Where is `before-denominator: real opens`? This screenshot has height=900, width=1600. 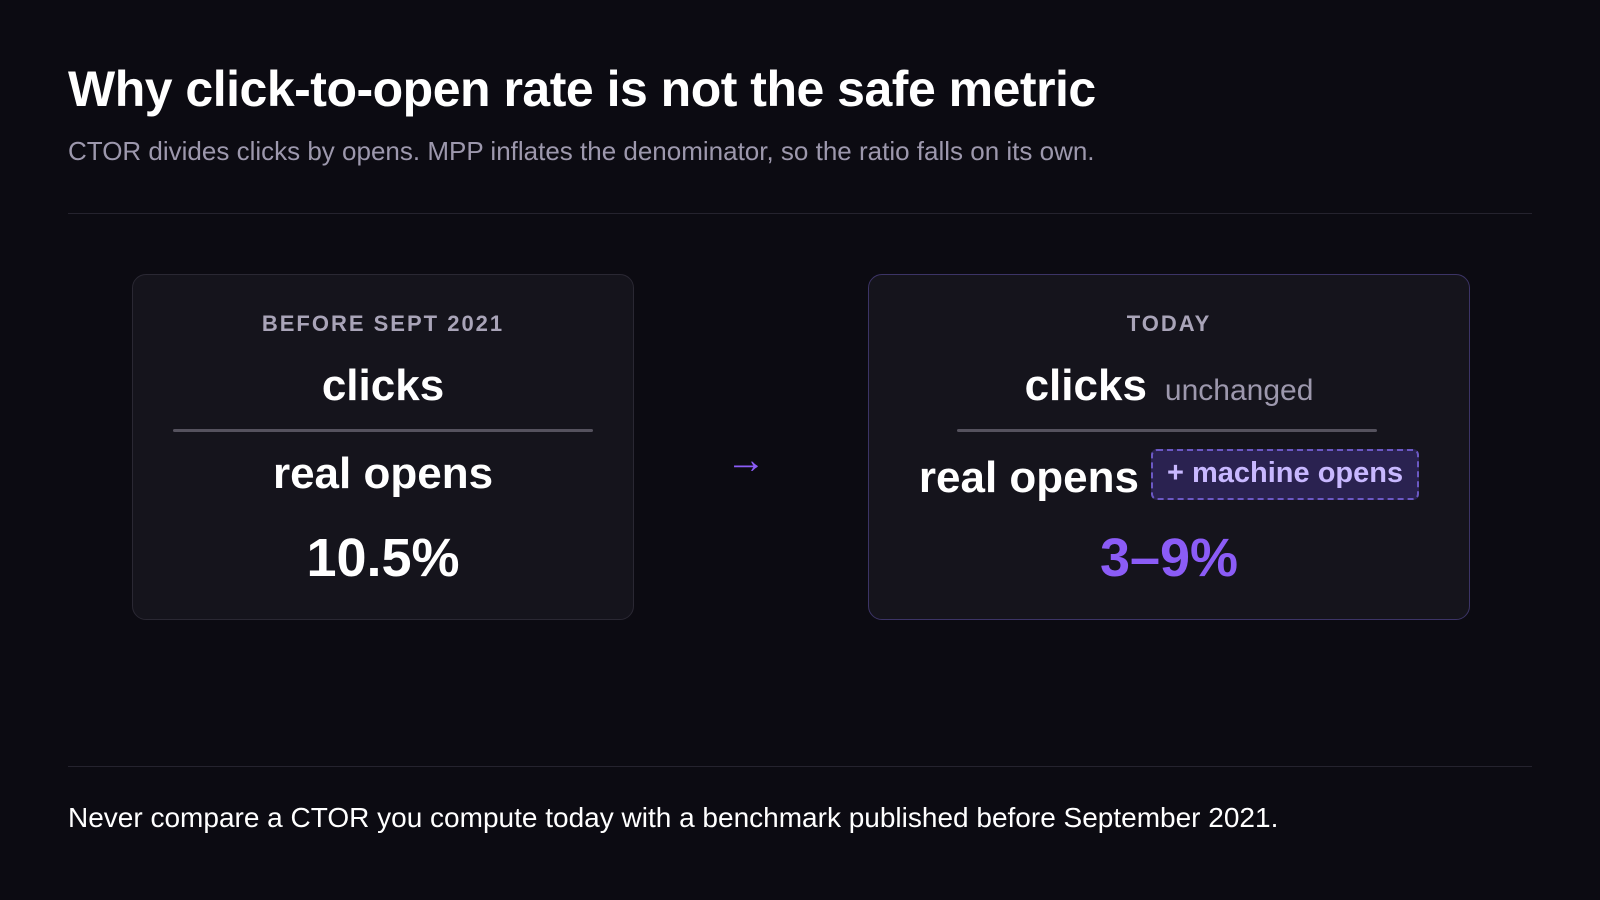 before-denominator: real opens is located at coordinates (383, 473).